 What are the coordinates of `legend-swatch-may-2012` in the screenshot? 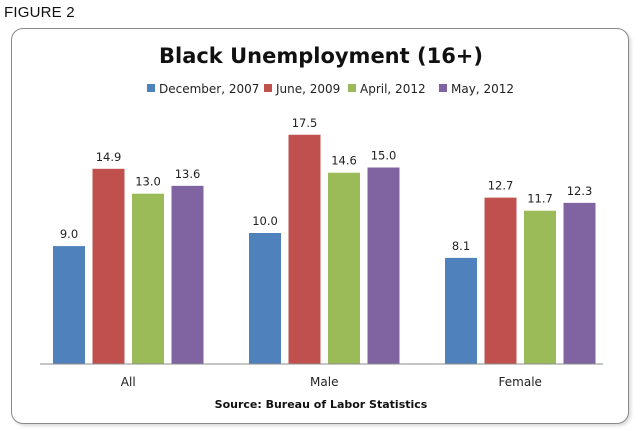 It's located at (443, 88).